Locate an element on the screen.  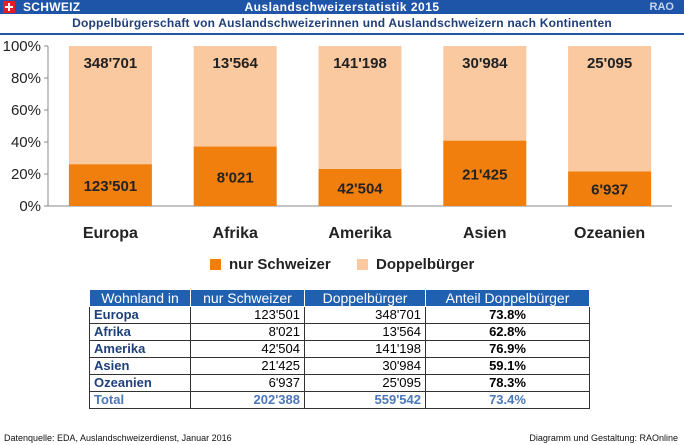
swiss-flag-icon is located at coordinates (9, 7).